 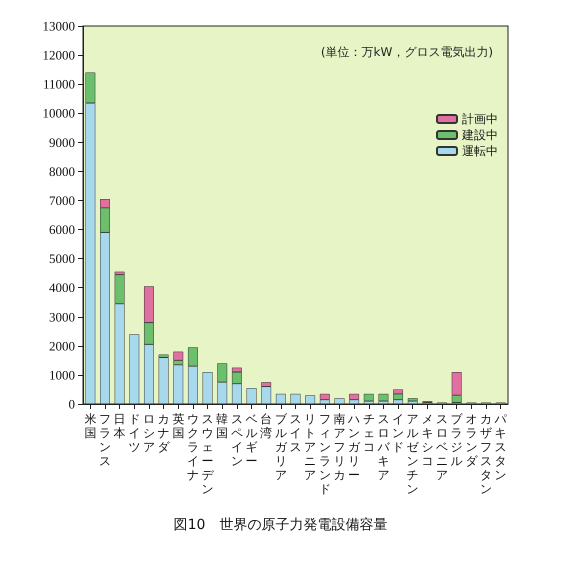 I want to click on x-tick-label: アルゼンチン, so click(x=413, y=454).